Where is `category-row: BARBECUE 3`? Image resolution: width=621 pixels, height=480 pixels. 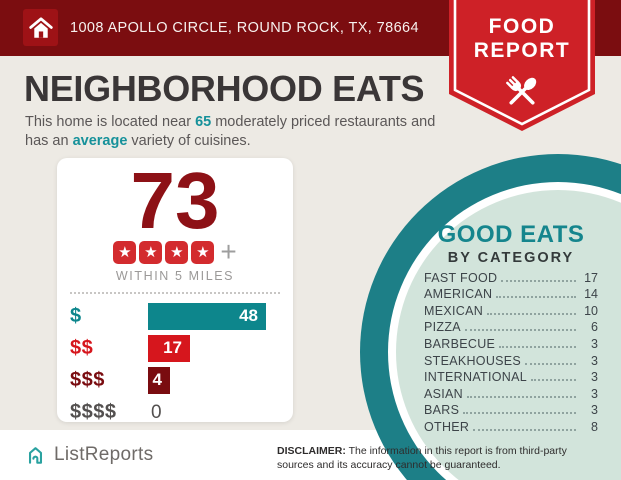
category-row: BARBECUE 3 is located at coordinates (511, 342).